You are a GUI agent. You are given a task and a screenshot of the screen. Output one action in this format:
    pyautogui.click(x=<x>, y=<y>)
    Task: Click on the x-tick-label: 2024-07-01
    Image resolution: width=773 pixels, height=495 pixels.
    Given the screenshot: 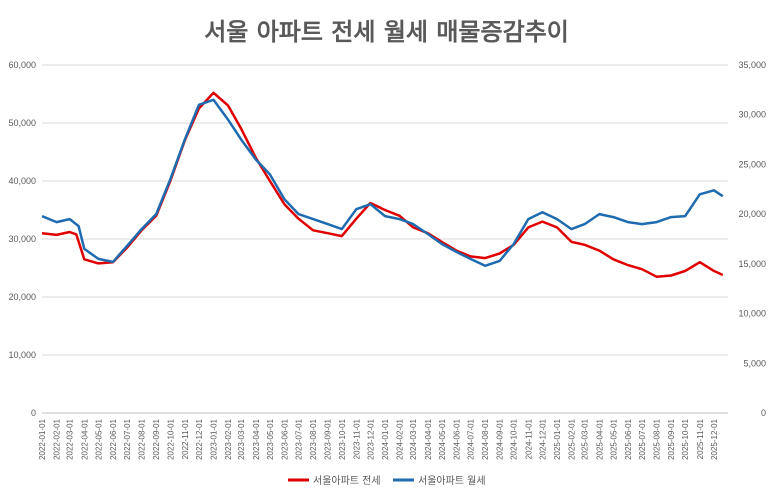 What is the action you would take?
    pyautogui.click(x=471, y=438)
    